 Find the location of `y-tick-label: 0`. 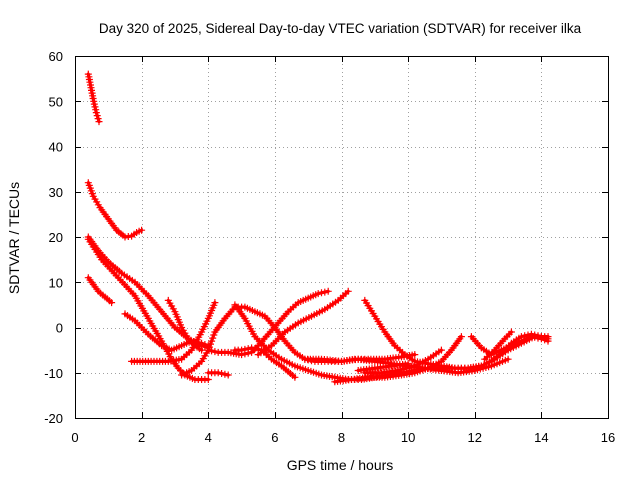

y-tick-label: 0 is located at coordinates (59, 328).